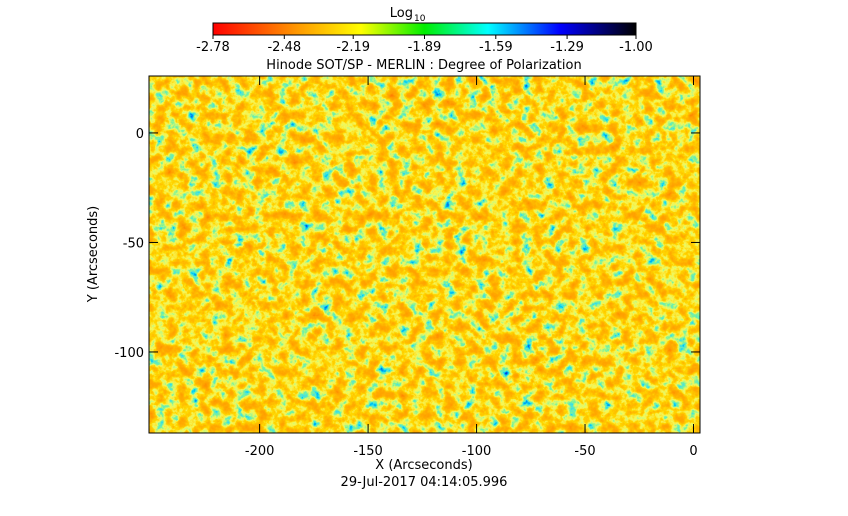 This screenshot has height=516, width=848. I want to click on x-tick-label: -50, so click(584, 451).